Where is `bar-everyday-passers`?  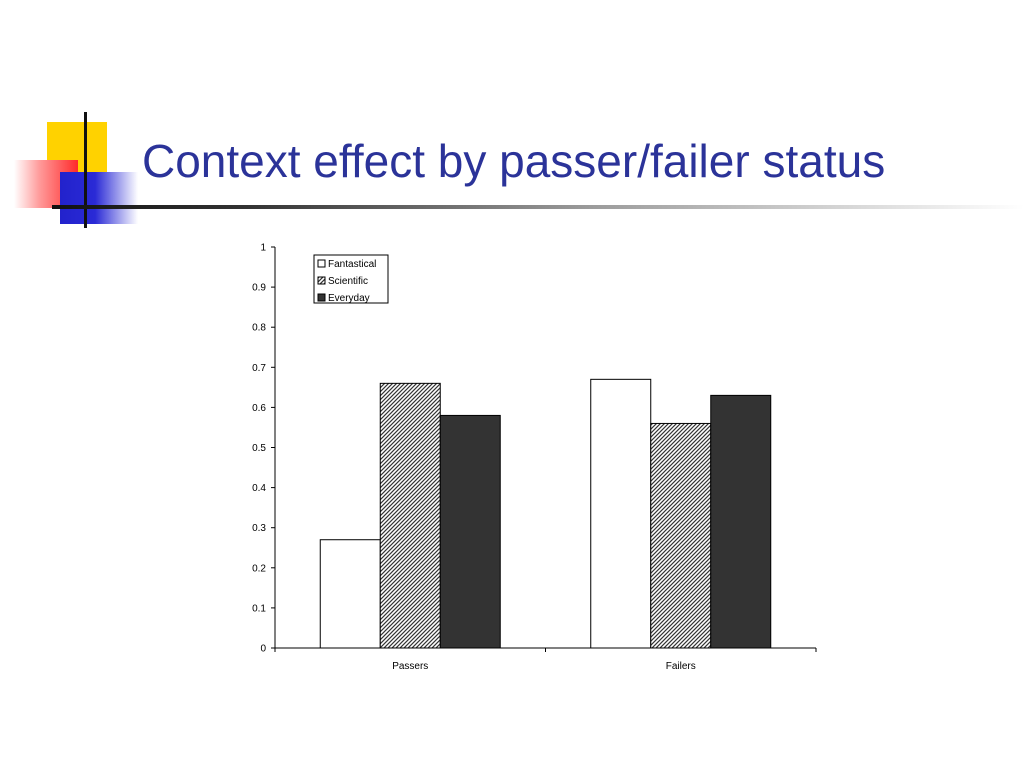 bar-everyday-passers is located at coordinates (470, 531).